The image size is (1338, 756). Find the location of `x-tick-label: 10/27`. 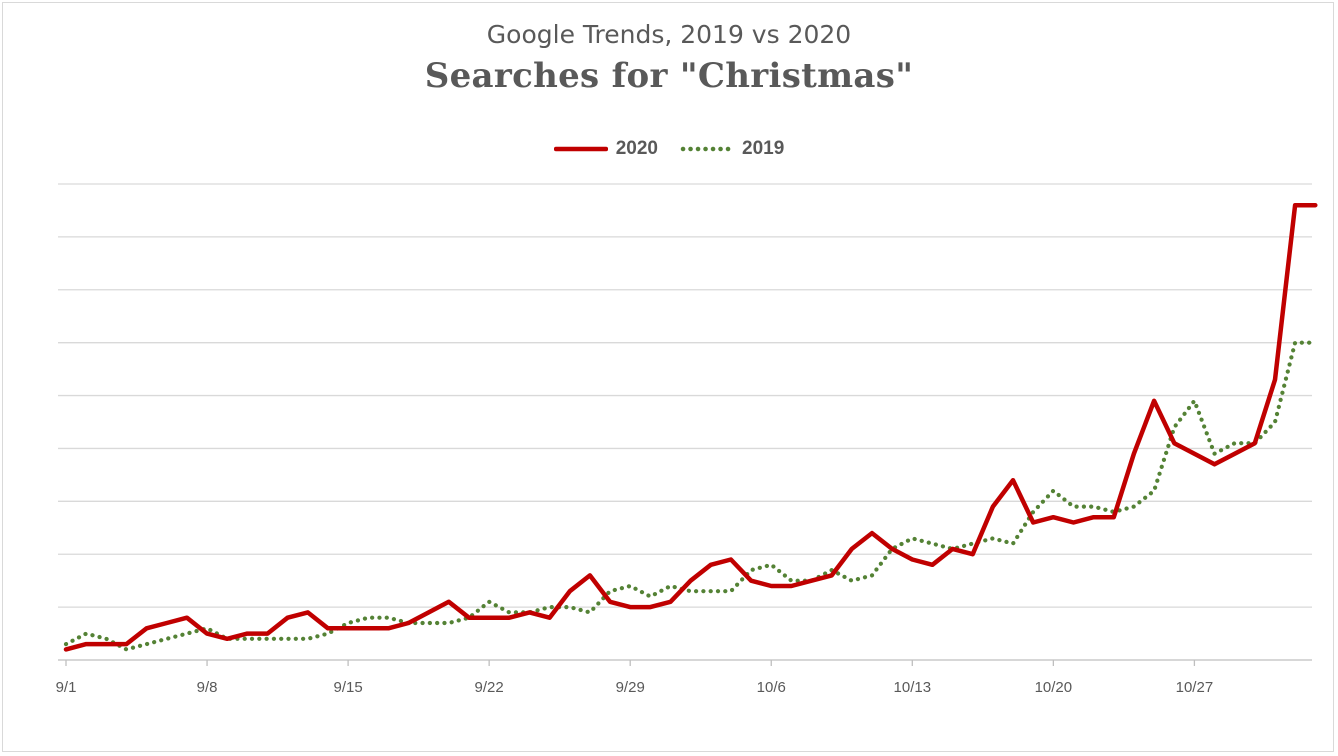

x-tick-label: 10/27 is located at coordinates (1195, 687).